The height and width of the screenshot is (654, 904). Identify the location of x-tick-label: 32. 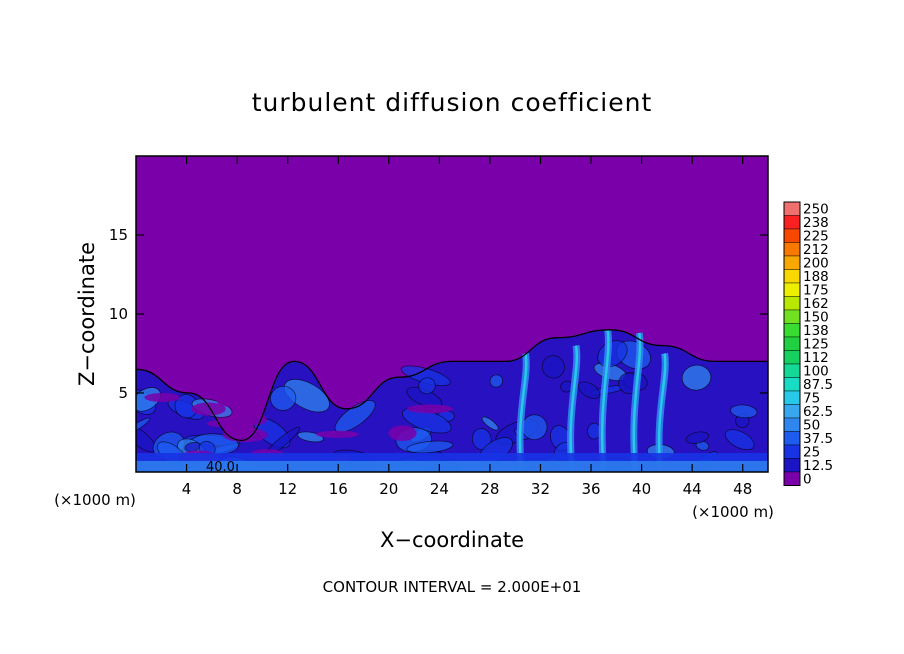
(540, 489).